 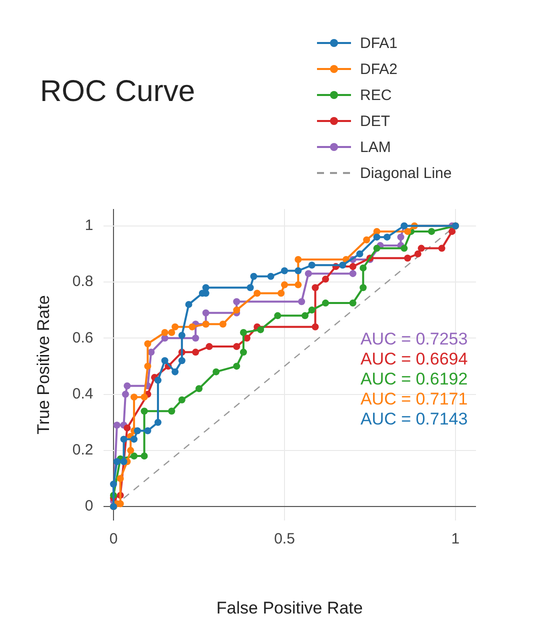 What do you see at coordinates (414, 339) in the screenshot?
I see `annotation: AUC = 0.7253` at bounding box center [414, 339].